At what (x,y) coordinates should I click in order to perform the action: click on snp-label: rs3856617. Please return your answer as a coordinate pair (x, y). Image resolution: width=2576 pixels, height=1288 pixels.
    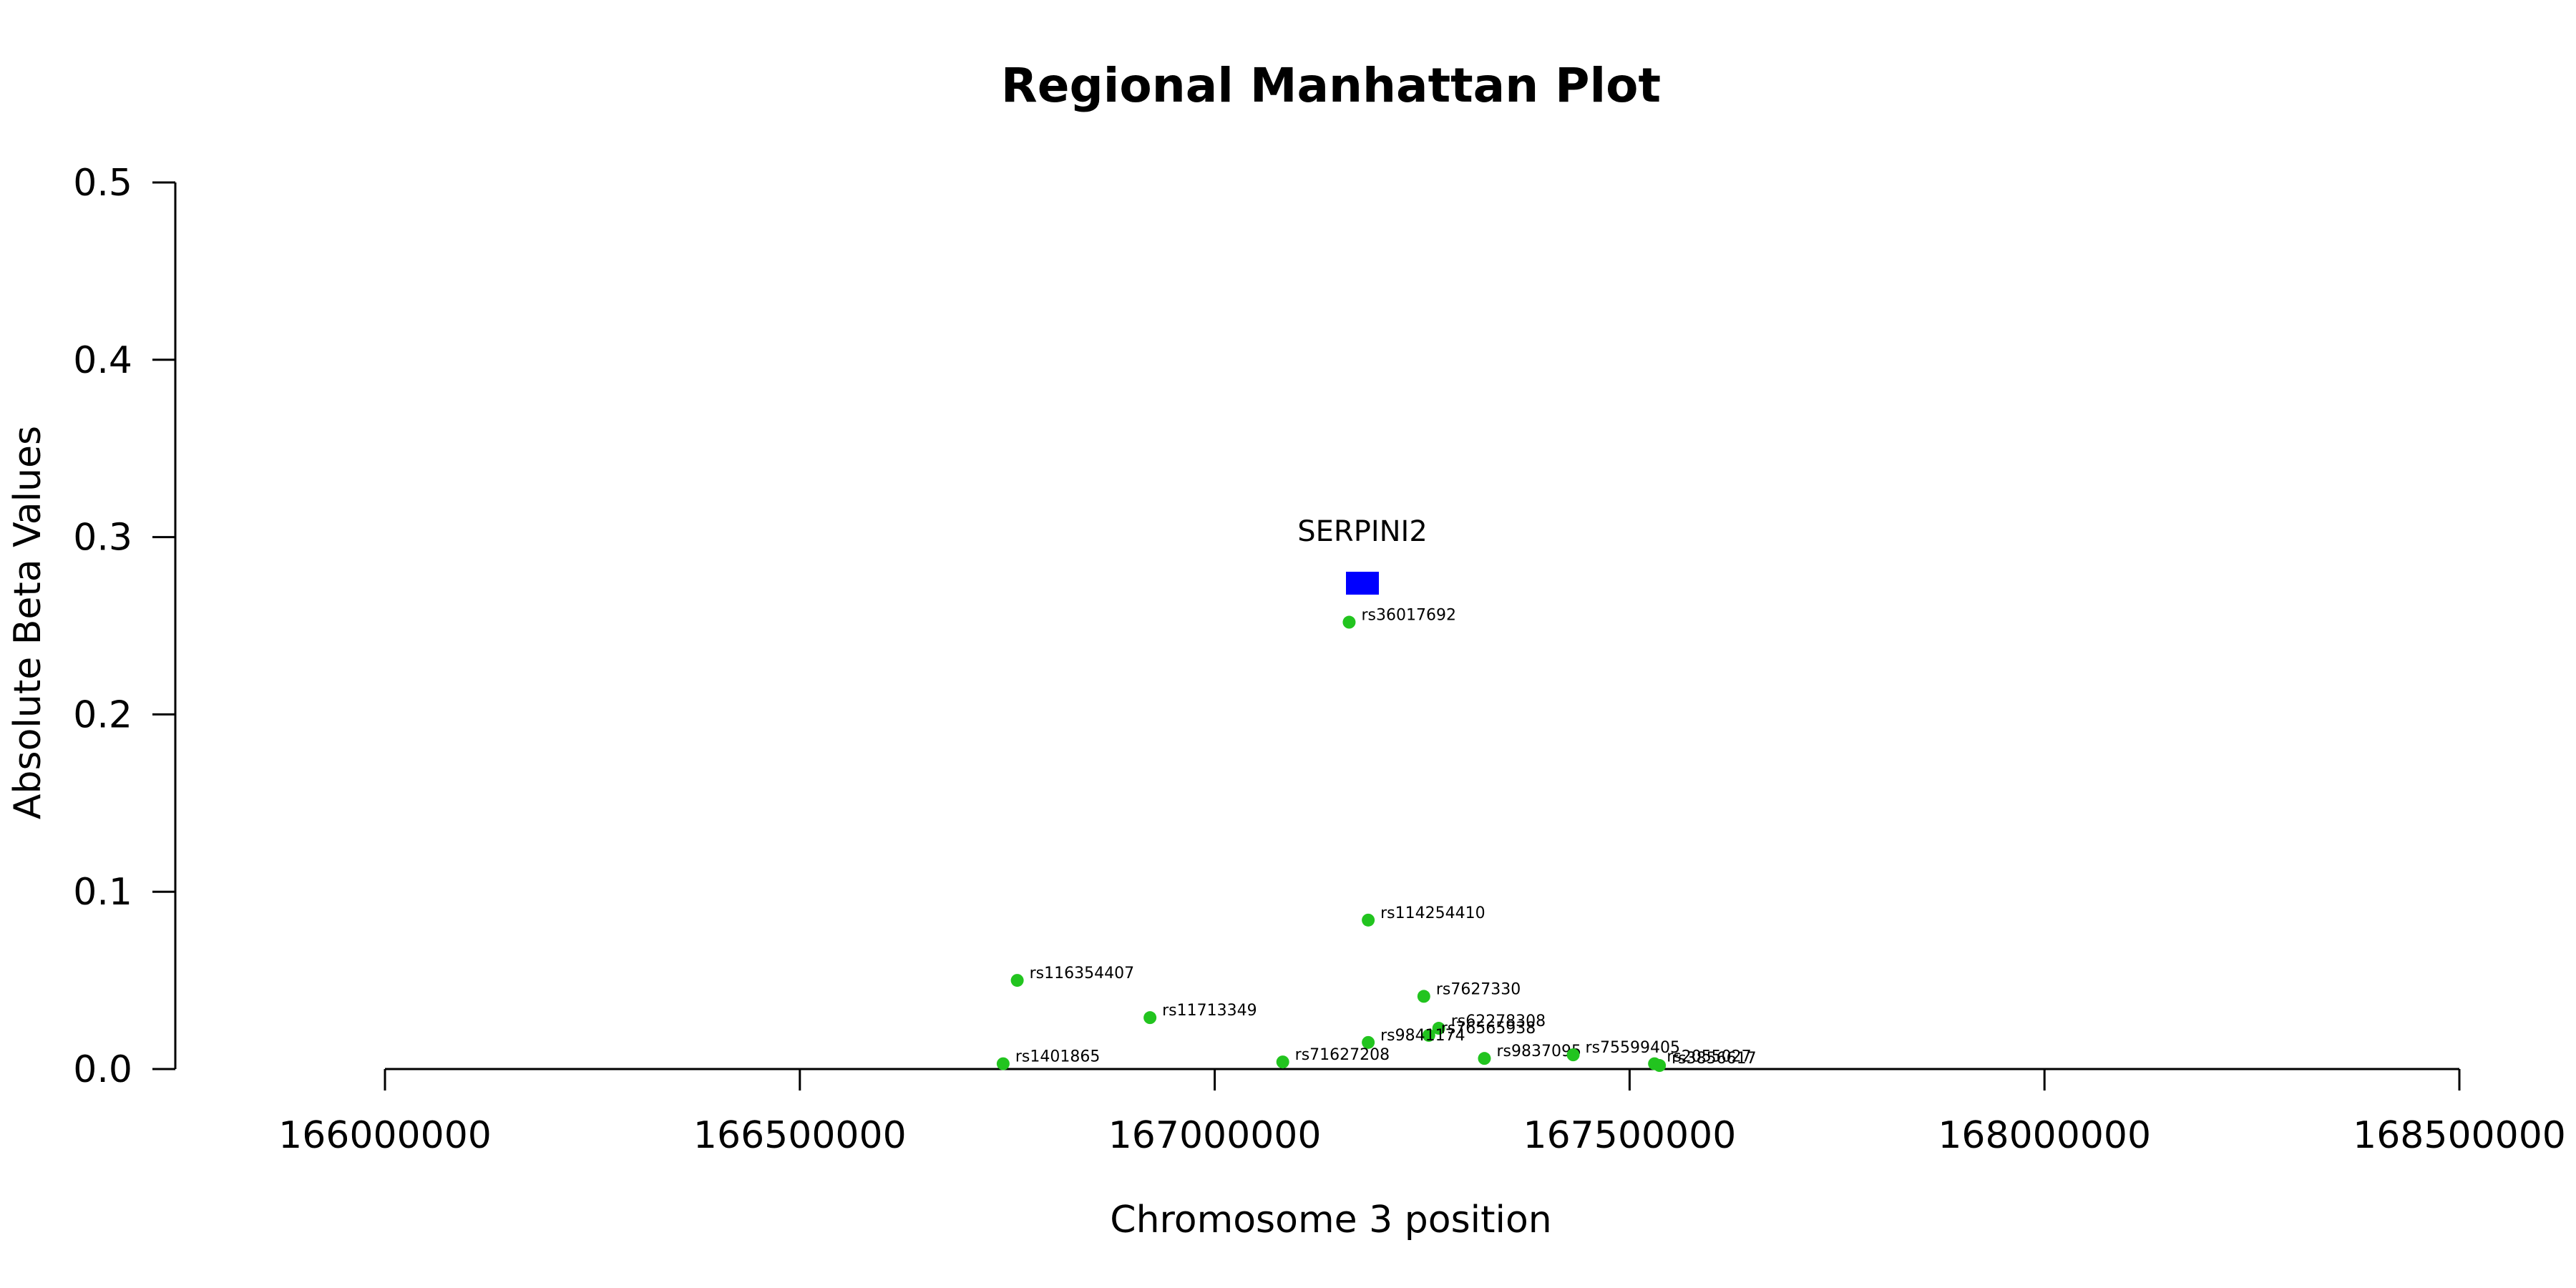
    Looking at the image, I should click on (1714, 1059).